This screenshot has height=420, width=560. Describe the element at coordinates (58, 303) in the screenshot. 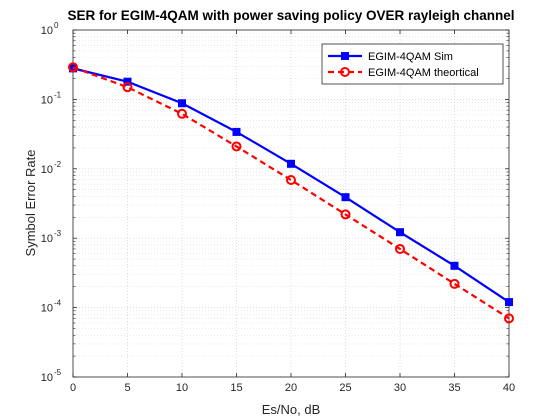

I see `y-tick-exponent: -4` at that location.